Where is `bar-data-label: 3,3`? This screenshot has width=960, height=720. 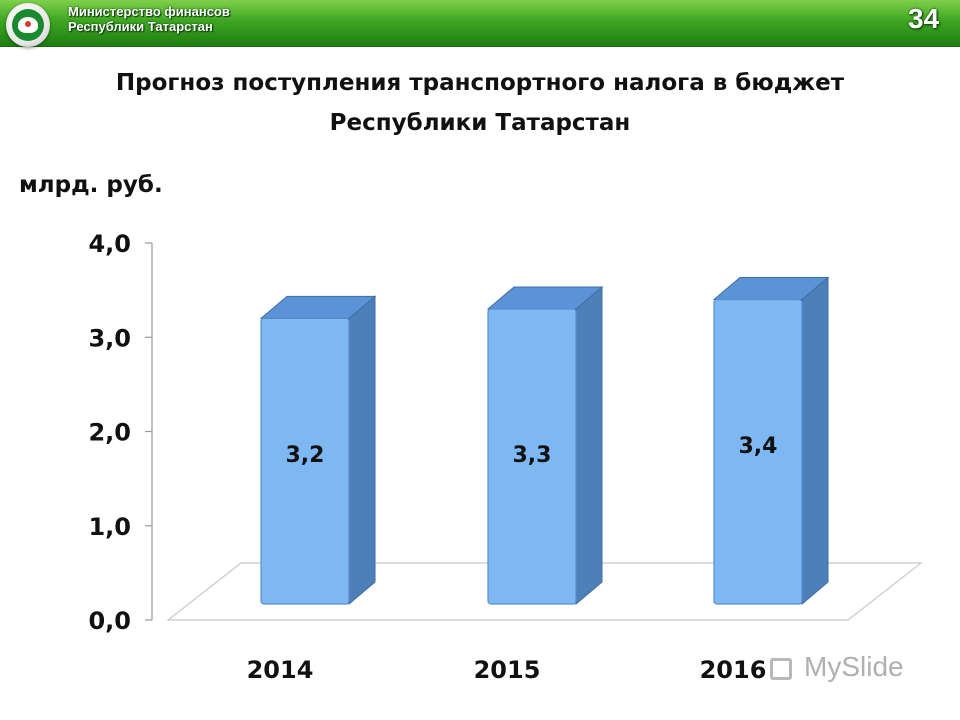
bar-data-label: 3,3 is located at coordinates (532, 455).